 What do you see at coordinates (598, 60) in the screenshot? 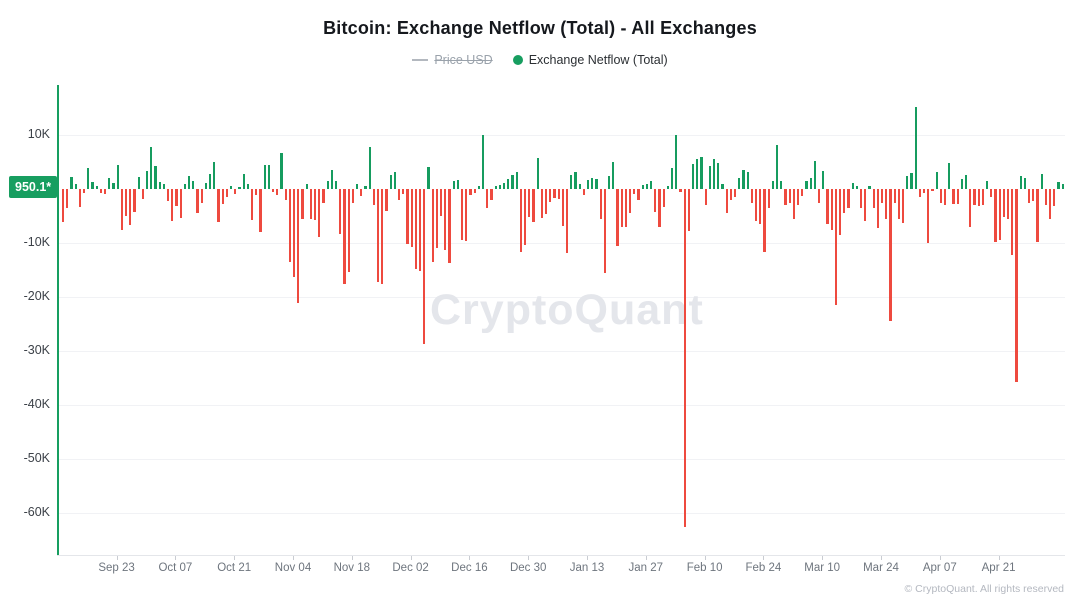
I see `legend-netflow-label: Exchange Netflow (Total)` at bounding box center [598, 60].